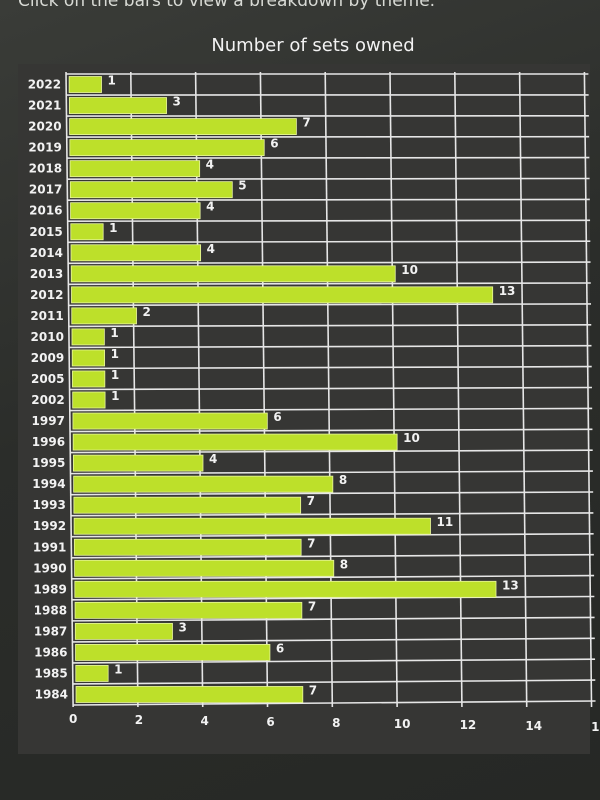  I want to click on y-tick-label: 2013, so click(46, 274).